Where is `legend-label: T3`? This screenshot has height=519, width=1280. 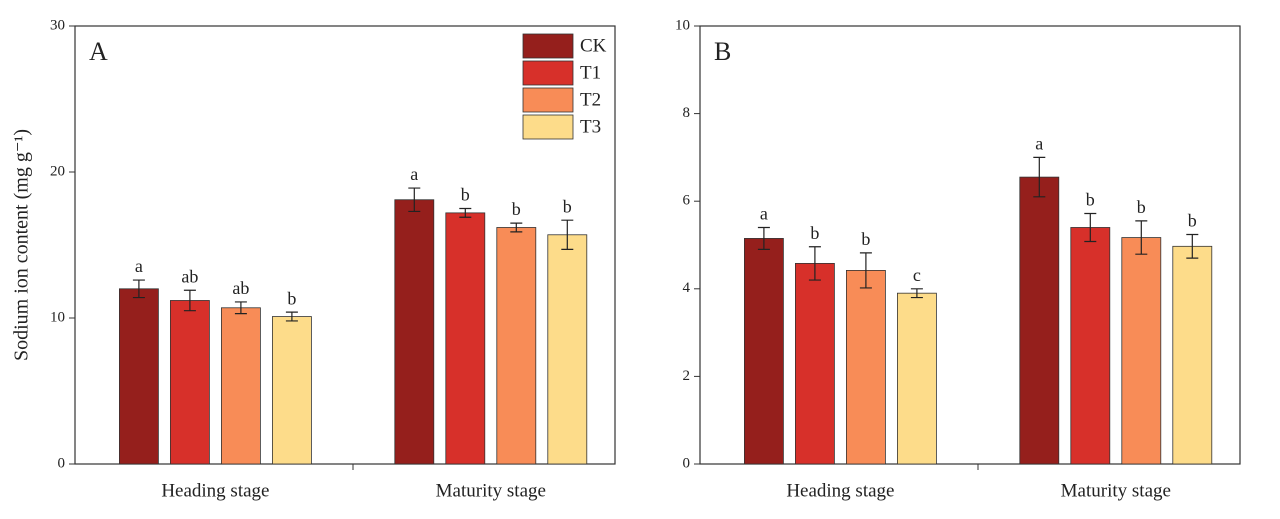
legend-label: T3 is located at coordinates (590, 126).